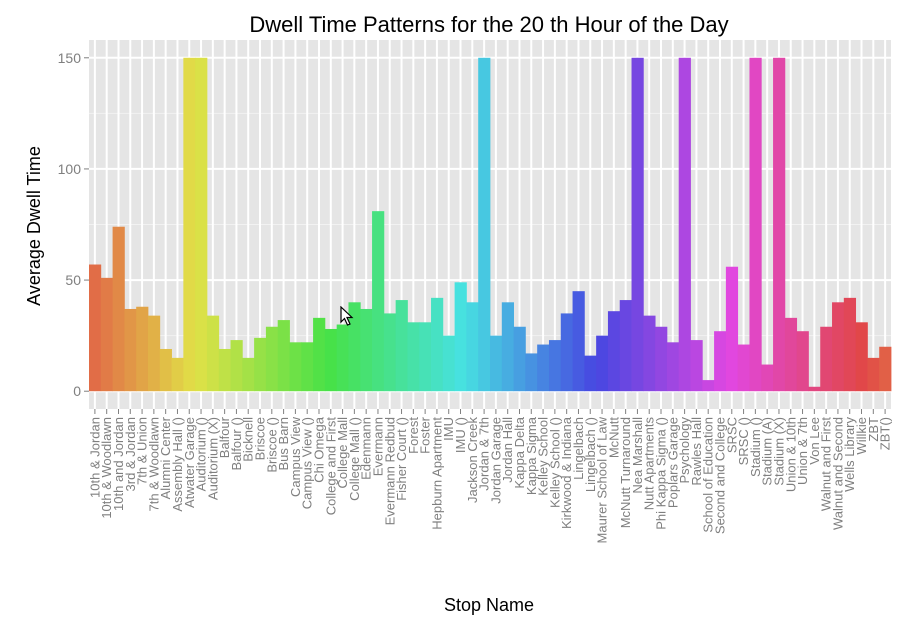 This screenshot has height=636, width=919. I want to click on x-tick-label: Jordan Hall, so click(507, 450).